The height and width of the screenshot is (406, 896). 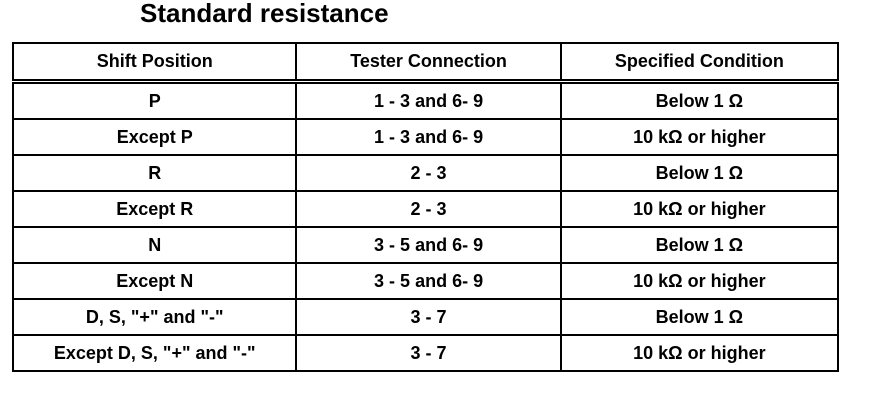 What do you see at coordinates (154, 100) in the screenshot?
I see `shift-position-cell: P` at bounding box center [154, 100].